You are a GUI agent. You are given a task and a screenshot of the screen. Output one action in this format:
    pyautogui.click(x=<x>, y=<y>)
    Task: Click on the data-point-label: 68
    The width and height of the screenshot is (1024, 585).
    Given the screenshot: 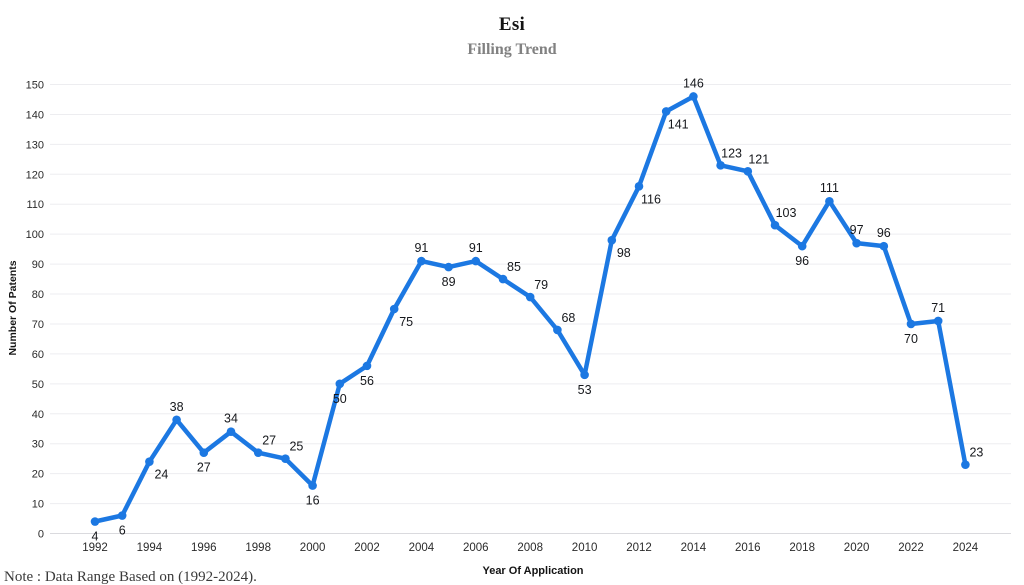 What is the action you would take?
    pyautogui.click(x=568, y=318)
    